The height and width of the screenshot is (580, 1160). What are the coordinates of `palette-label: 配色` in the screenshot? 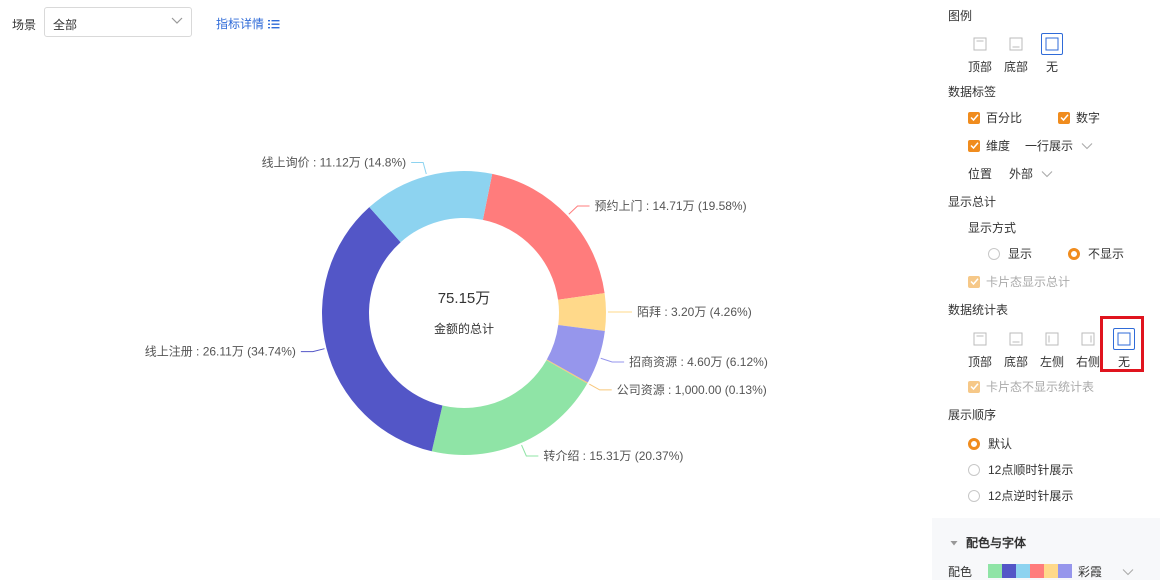 It's located at (960, 572).